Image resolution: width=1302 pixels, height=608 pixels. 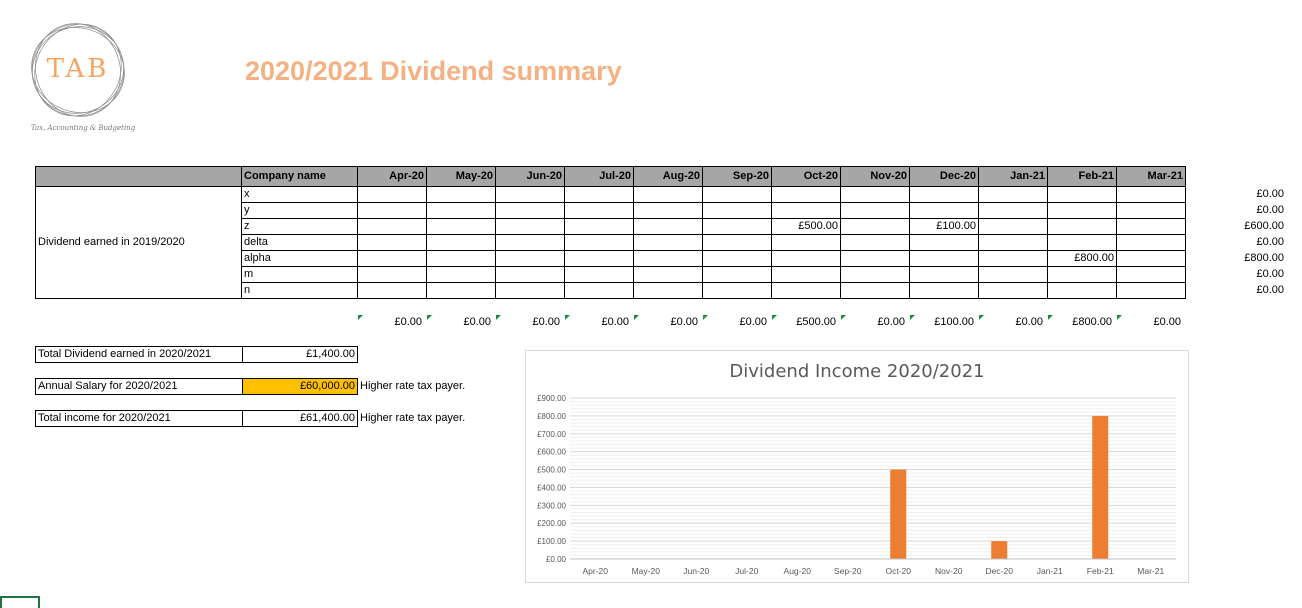 I want to click on dividend-cell: £500.00, so click(x=806, y=226).